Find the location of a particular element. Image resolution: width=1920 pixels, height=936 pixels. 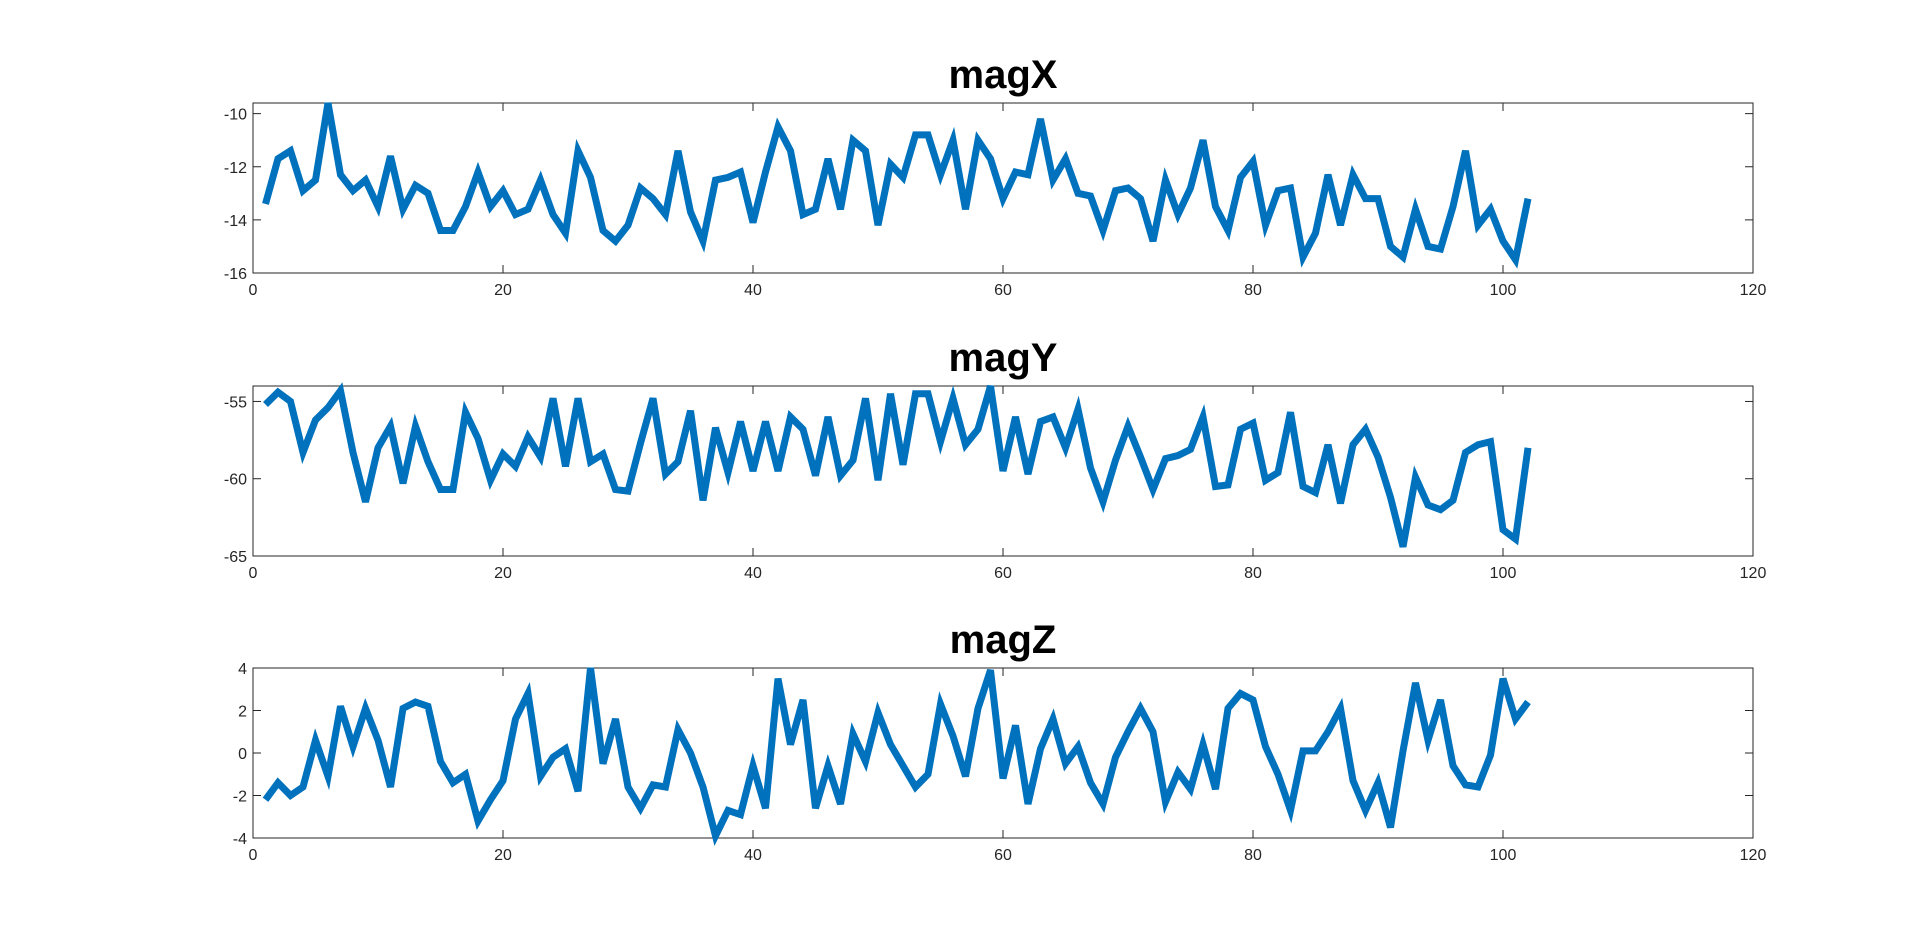

y-tick-label: 2 is located at coordinates (242, 712).